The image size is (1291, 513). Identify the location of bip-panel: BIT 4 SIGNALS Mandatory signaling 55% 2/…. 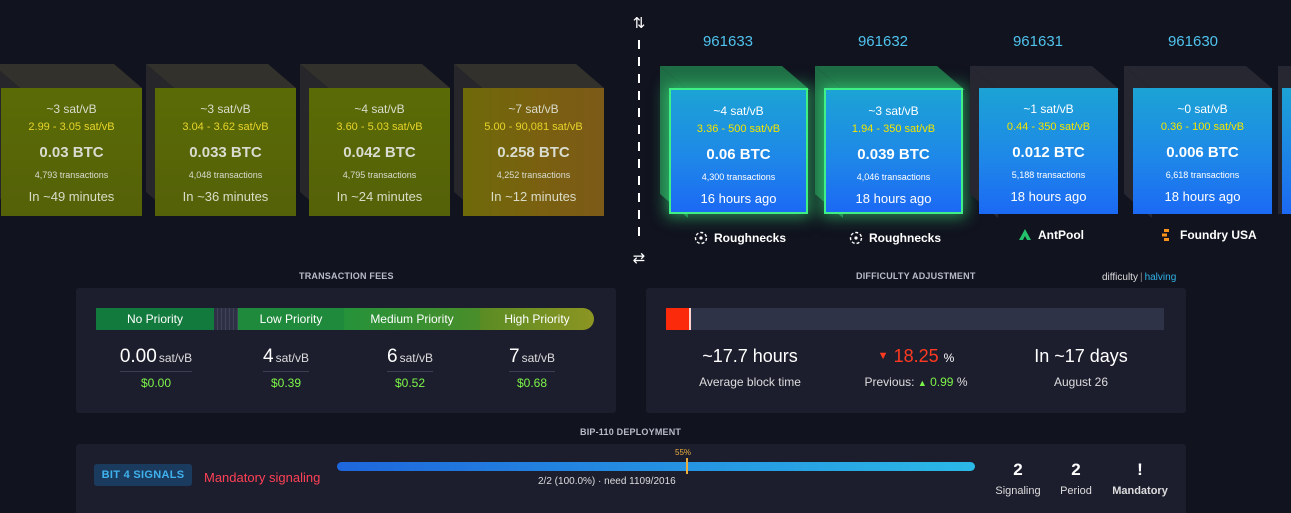
(631, 478).